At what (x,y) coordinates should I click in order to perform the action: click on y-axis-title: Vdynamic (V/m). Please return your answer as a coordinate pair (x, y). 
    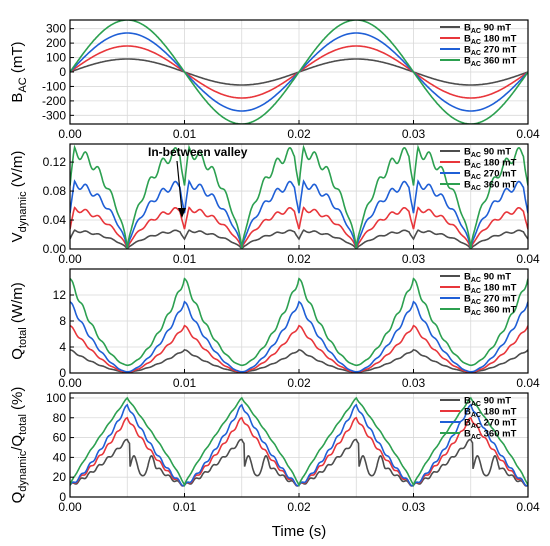
    Looking at the image, I should click on (19, 197).